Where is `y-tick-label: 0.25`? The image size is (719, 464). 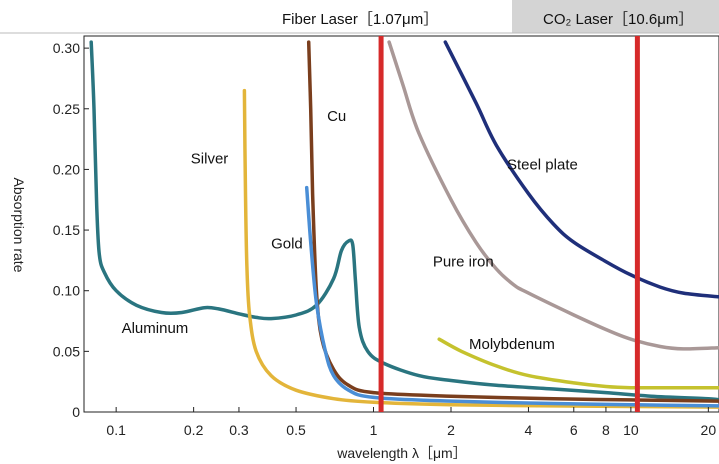 y-tick-label: 0.25 is located at coordinates (66, 109).